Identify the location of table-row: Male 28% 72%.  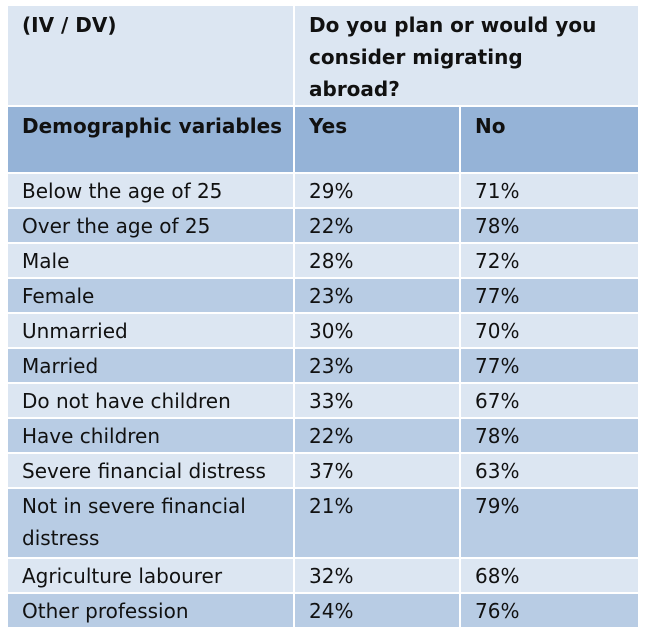
(323, 260).